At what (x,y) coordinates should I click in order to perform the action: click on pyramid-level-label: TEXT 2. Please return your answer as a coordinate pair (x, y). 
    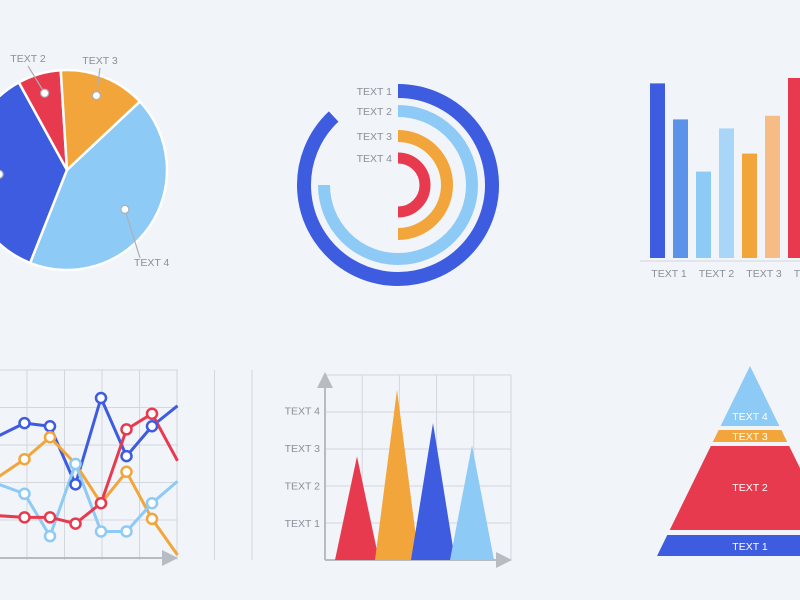
    Looking at the image, I should click on (750, 488).